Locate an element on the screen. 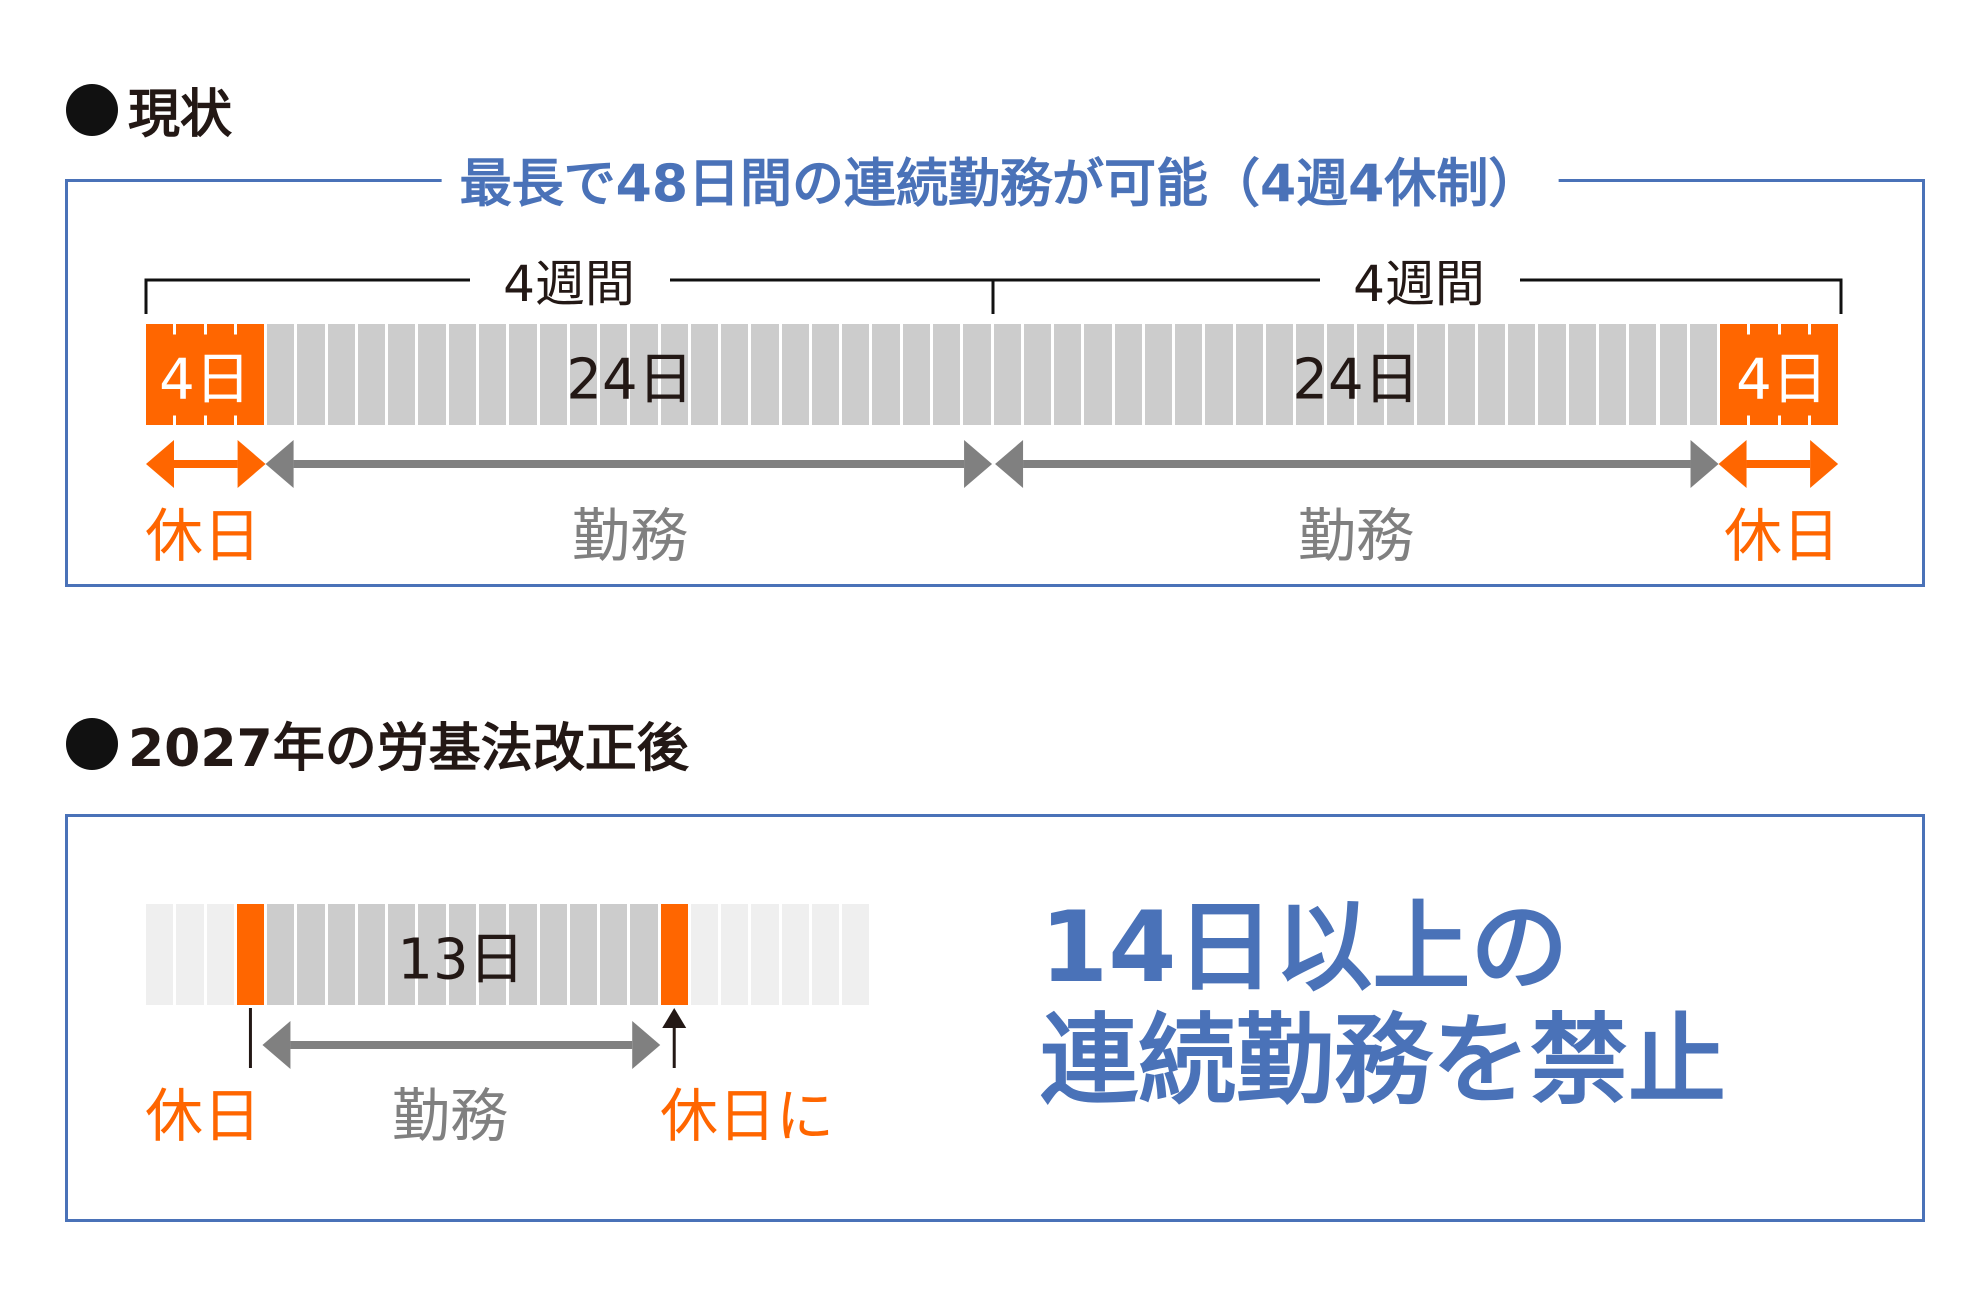  week-bracket is located at coordinates (993, 296).